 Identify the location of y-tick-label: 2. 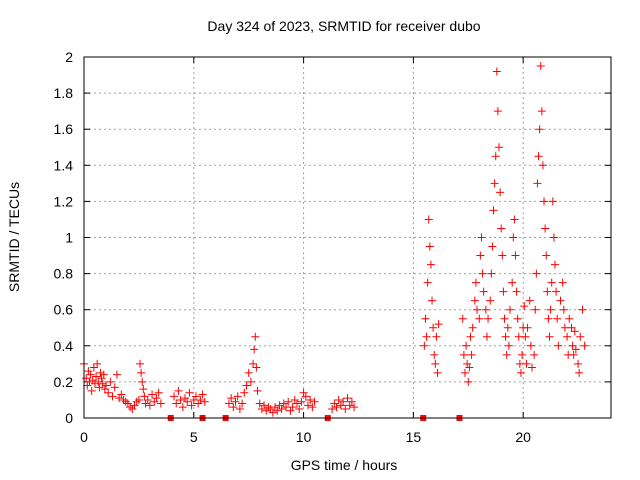
(69, 57).